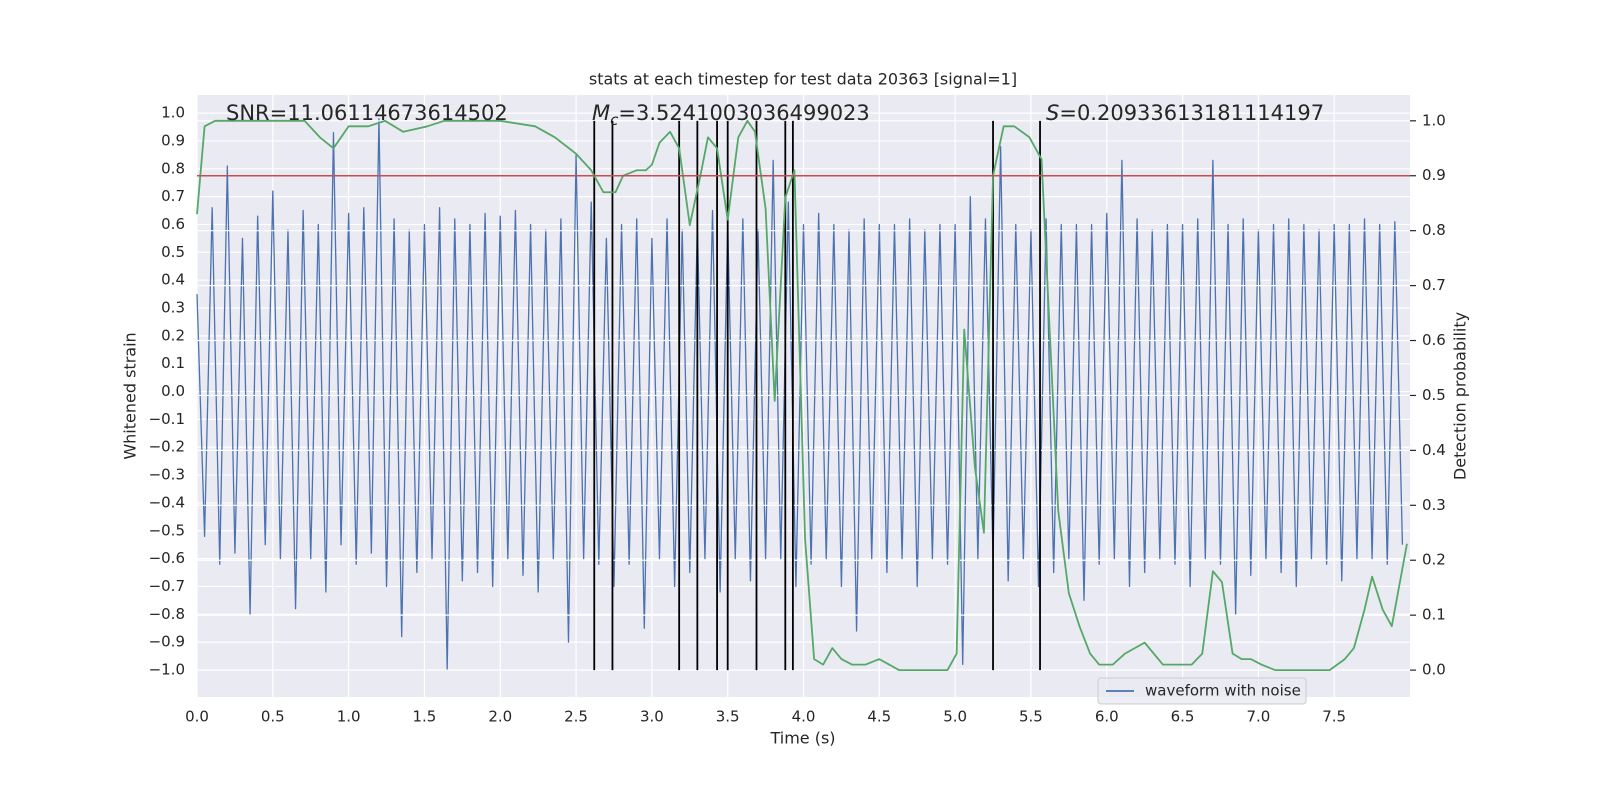 The image size is (1600, 800). Describe the element at coordinates (173, 335) in the screenshot. I see `y-tick-label: 0.2` at that location.